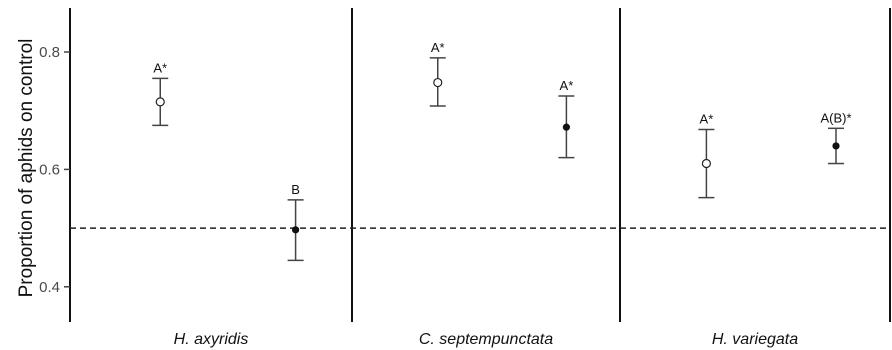 The image size is (892, 350). I want to click on panel-label: H. axyridis, so click(211, 339).